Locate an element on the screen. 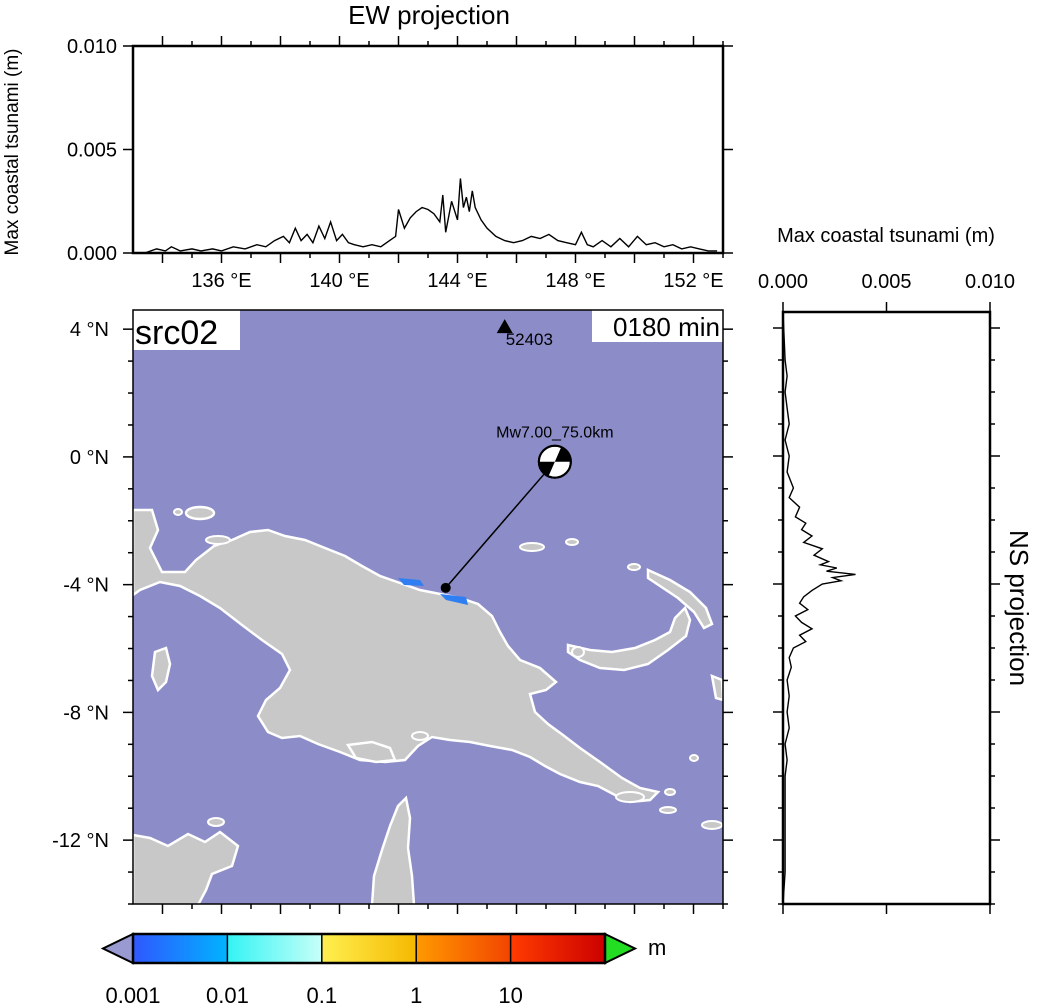 The image size is (1037, 1007). colorbar-tick-label: 0.01 is located at coordinates (227, 995).